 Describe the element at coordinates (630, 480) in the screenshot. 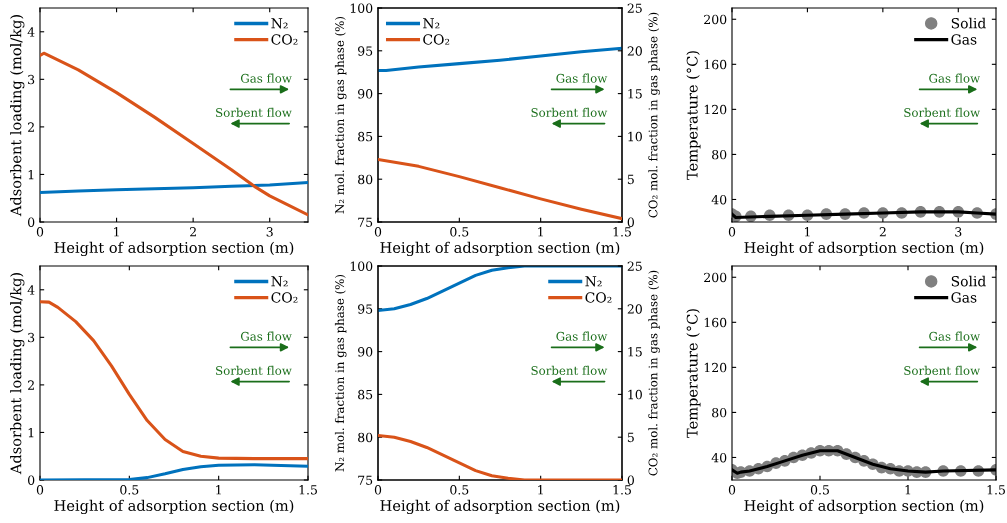

I see `y2-tick-label: 0` at that location.